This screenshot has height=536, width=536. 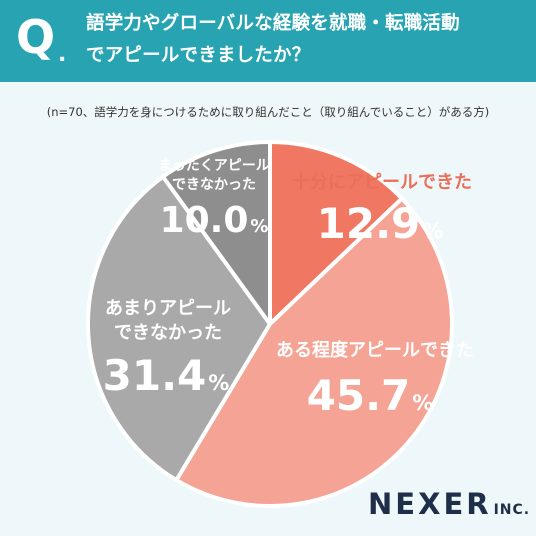 I want to click on slice-value-4: 10.0%, so click(x=214, y=220).